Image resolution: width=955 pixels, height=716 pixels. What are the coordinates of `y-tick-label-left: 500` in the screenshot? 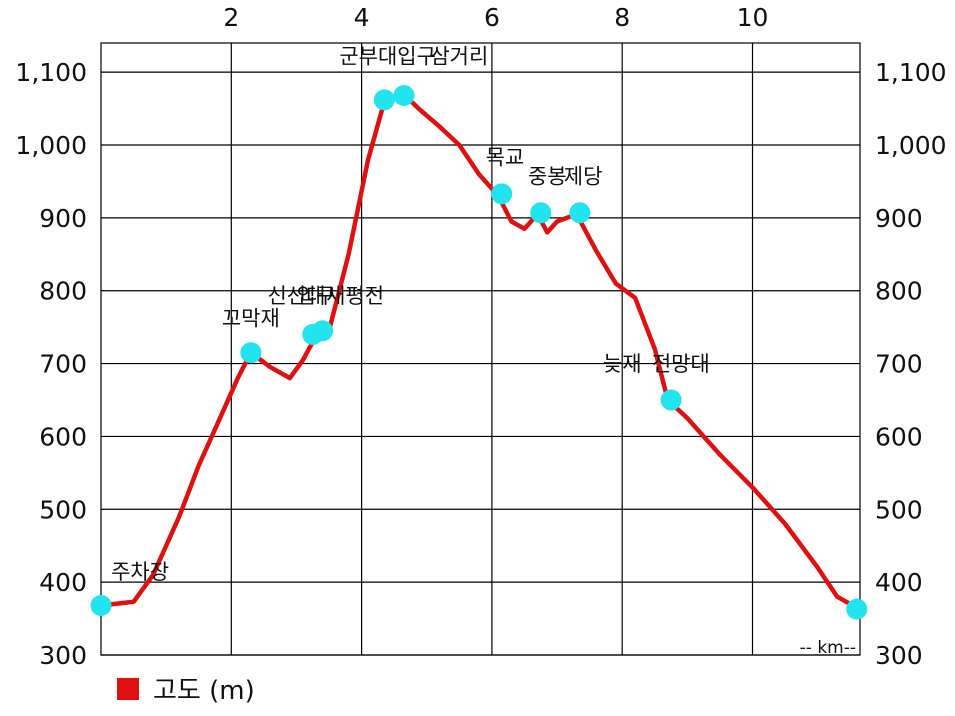 It's located at (63, 509).